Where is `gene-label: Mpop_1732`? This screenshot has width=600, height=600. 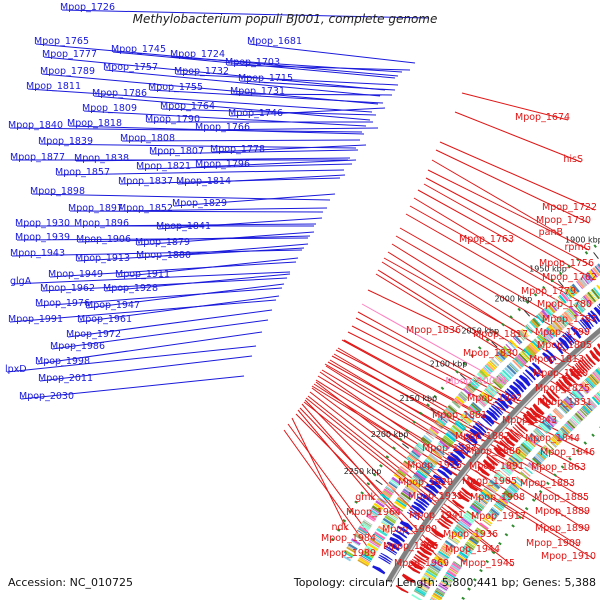 gene-label: Mpop_1732 is located at coordinates (201, 71).